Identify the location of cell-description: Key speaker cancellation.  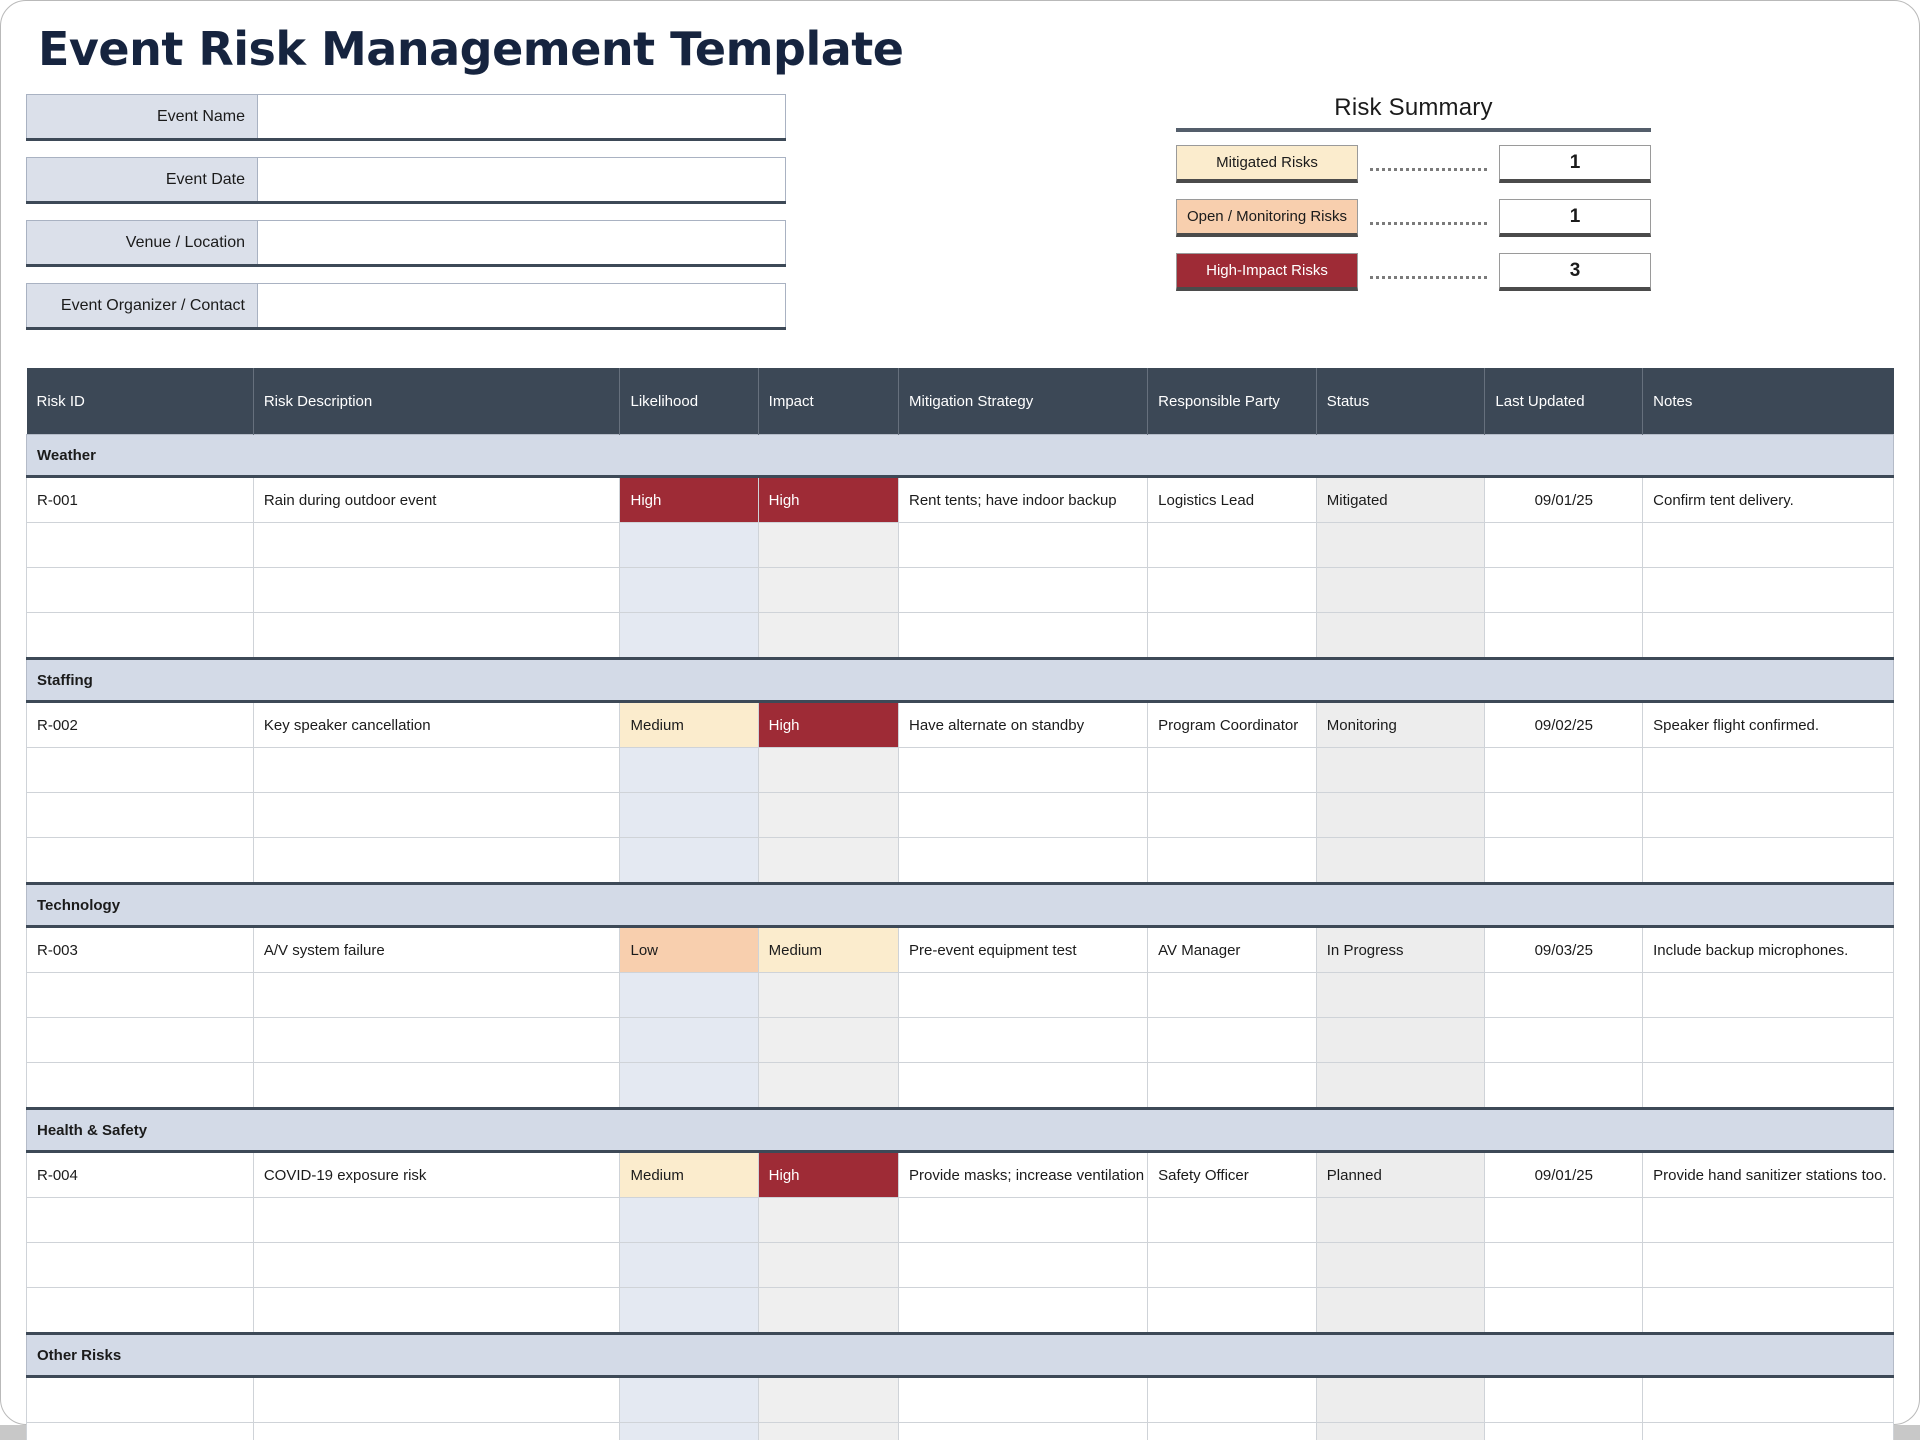
(436, 724).